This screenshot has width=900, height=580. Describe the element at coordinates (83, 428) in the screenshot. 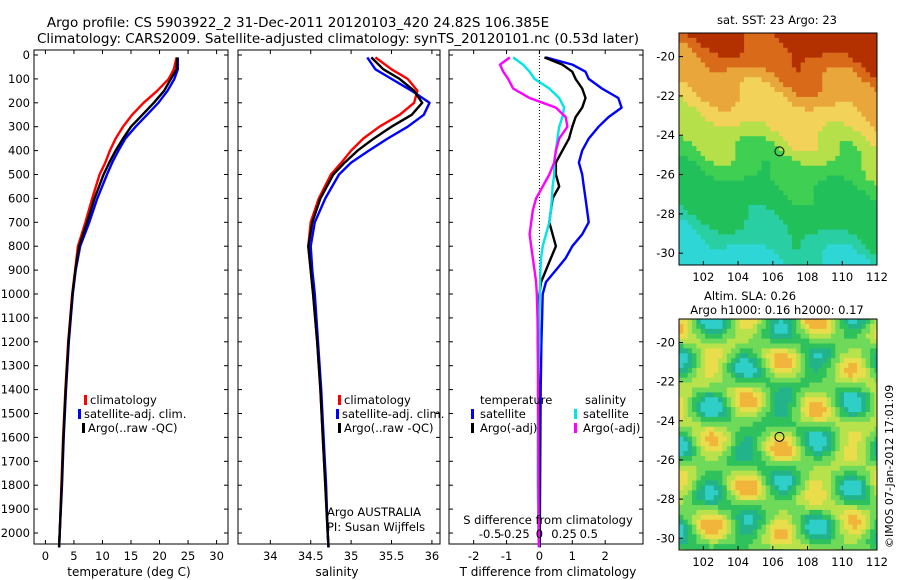

I see `legend-swatch-argo` at that location.